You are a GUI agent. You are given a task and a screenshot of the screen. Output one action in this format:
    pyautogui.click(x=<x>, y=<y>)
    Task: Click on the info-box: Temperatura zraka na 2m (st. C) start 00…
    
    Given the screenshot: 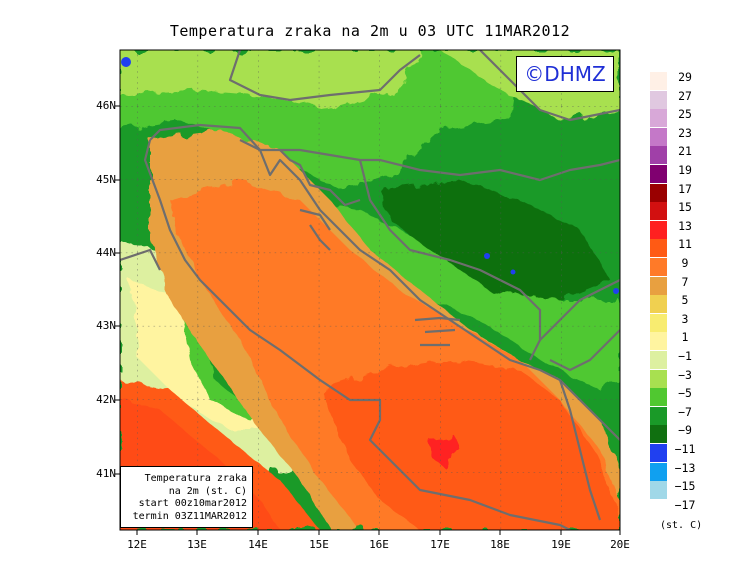 What is the action you would take?
    pyautogui.click(x=186, y=497)
    